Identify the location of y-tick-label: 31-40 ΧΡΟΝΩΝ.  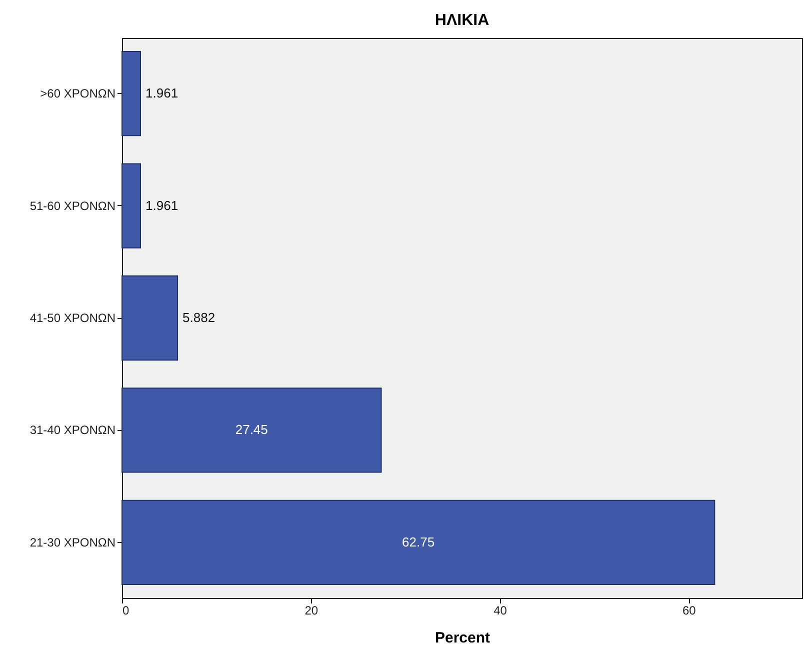
(73, 430).